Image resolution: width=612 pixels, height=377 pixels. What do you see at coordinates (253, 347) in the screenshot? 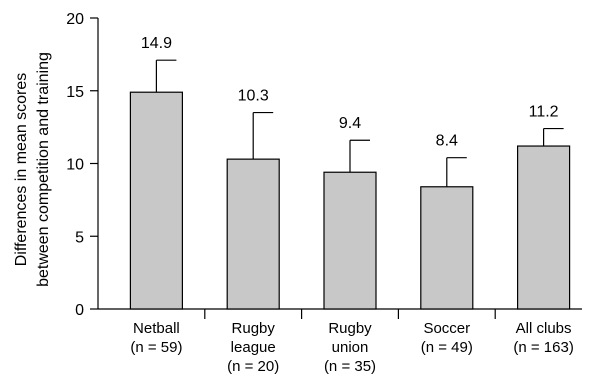
I see `x-tick-label: league` at bounding box center [253, 347].